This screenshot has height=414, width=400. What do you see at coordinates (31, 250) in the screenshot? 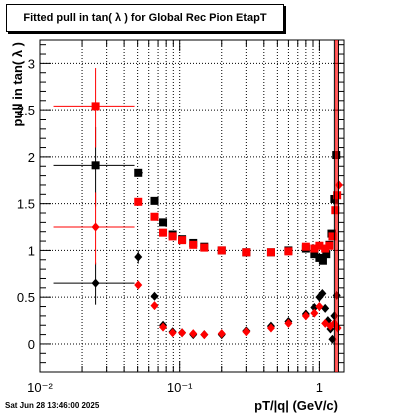
I see `y-tick-label: 1` at bounding box center [31, 250].